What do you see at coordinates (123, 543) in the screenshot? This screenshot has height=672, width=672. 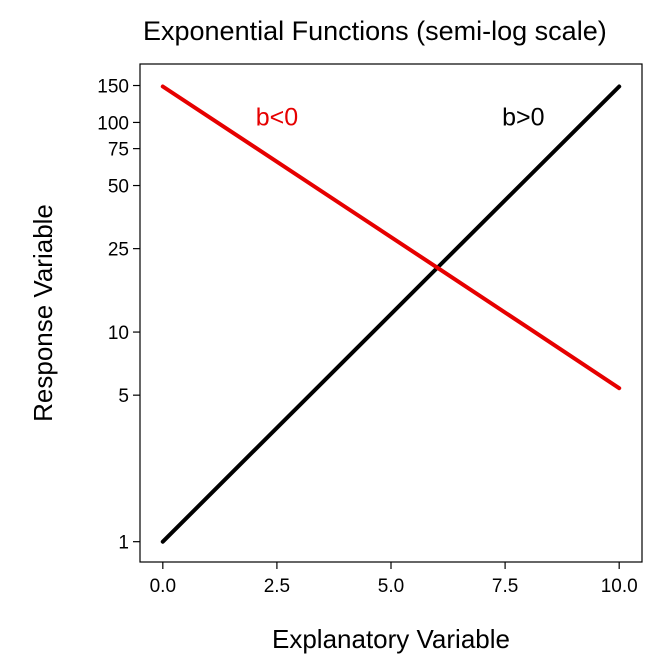 I see `y-tick-label: 1` at bounding box center [123, 543].